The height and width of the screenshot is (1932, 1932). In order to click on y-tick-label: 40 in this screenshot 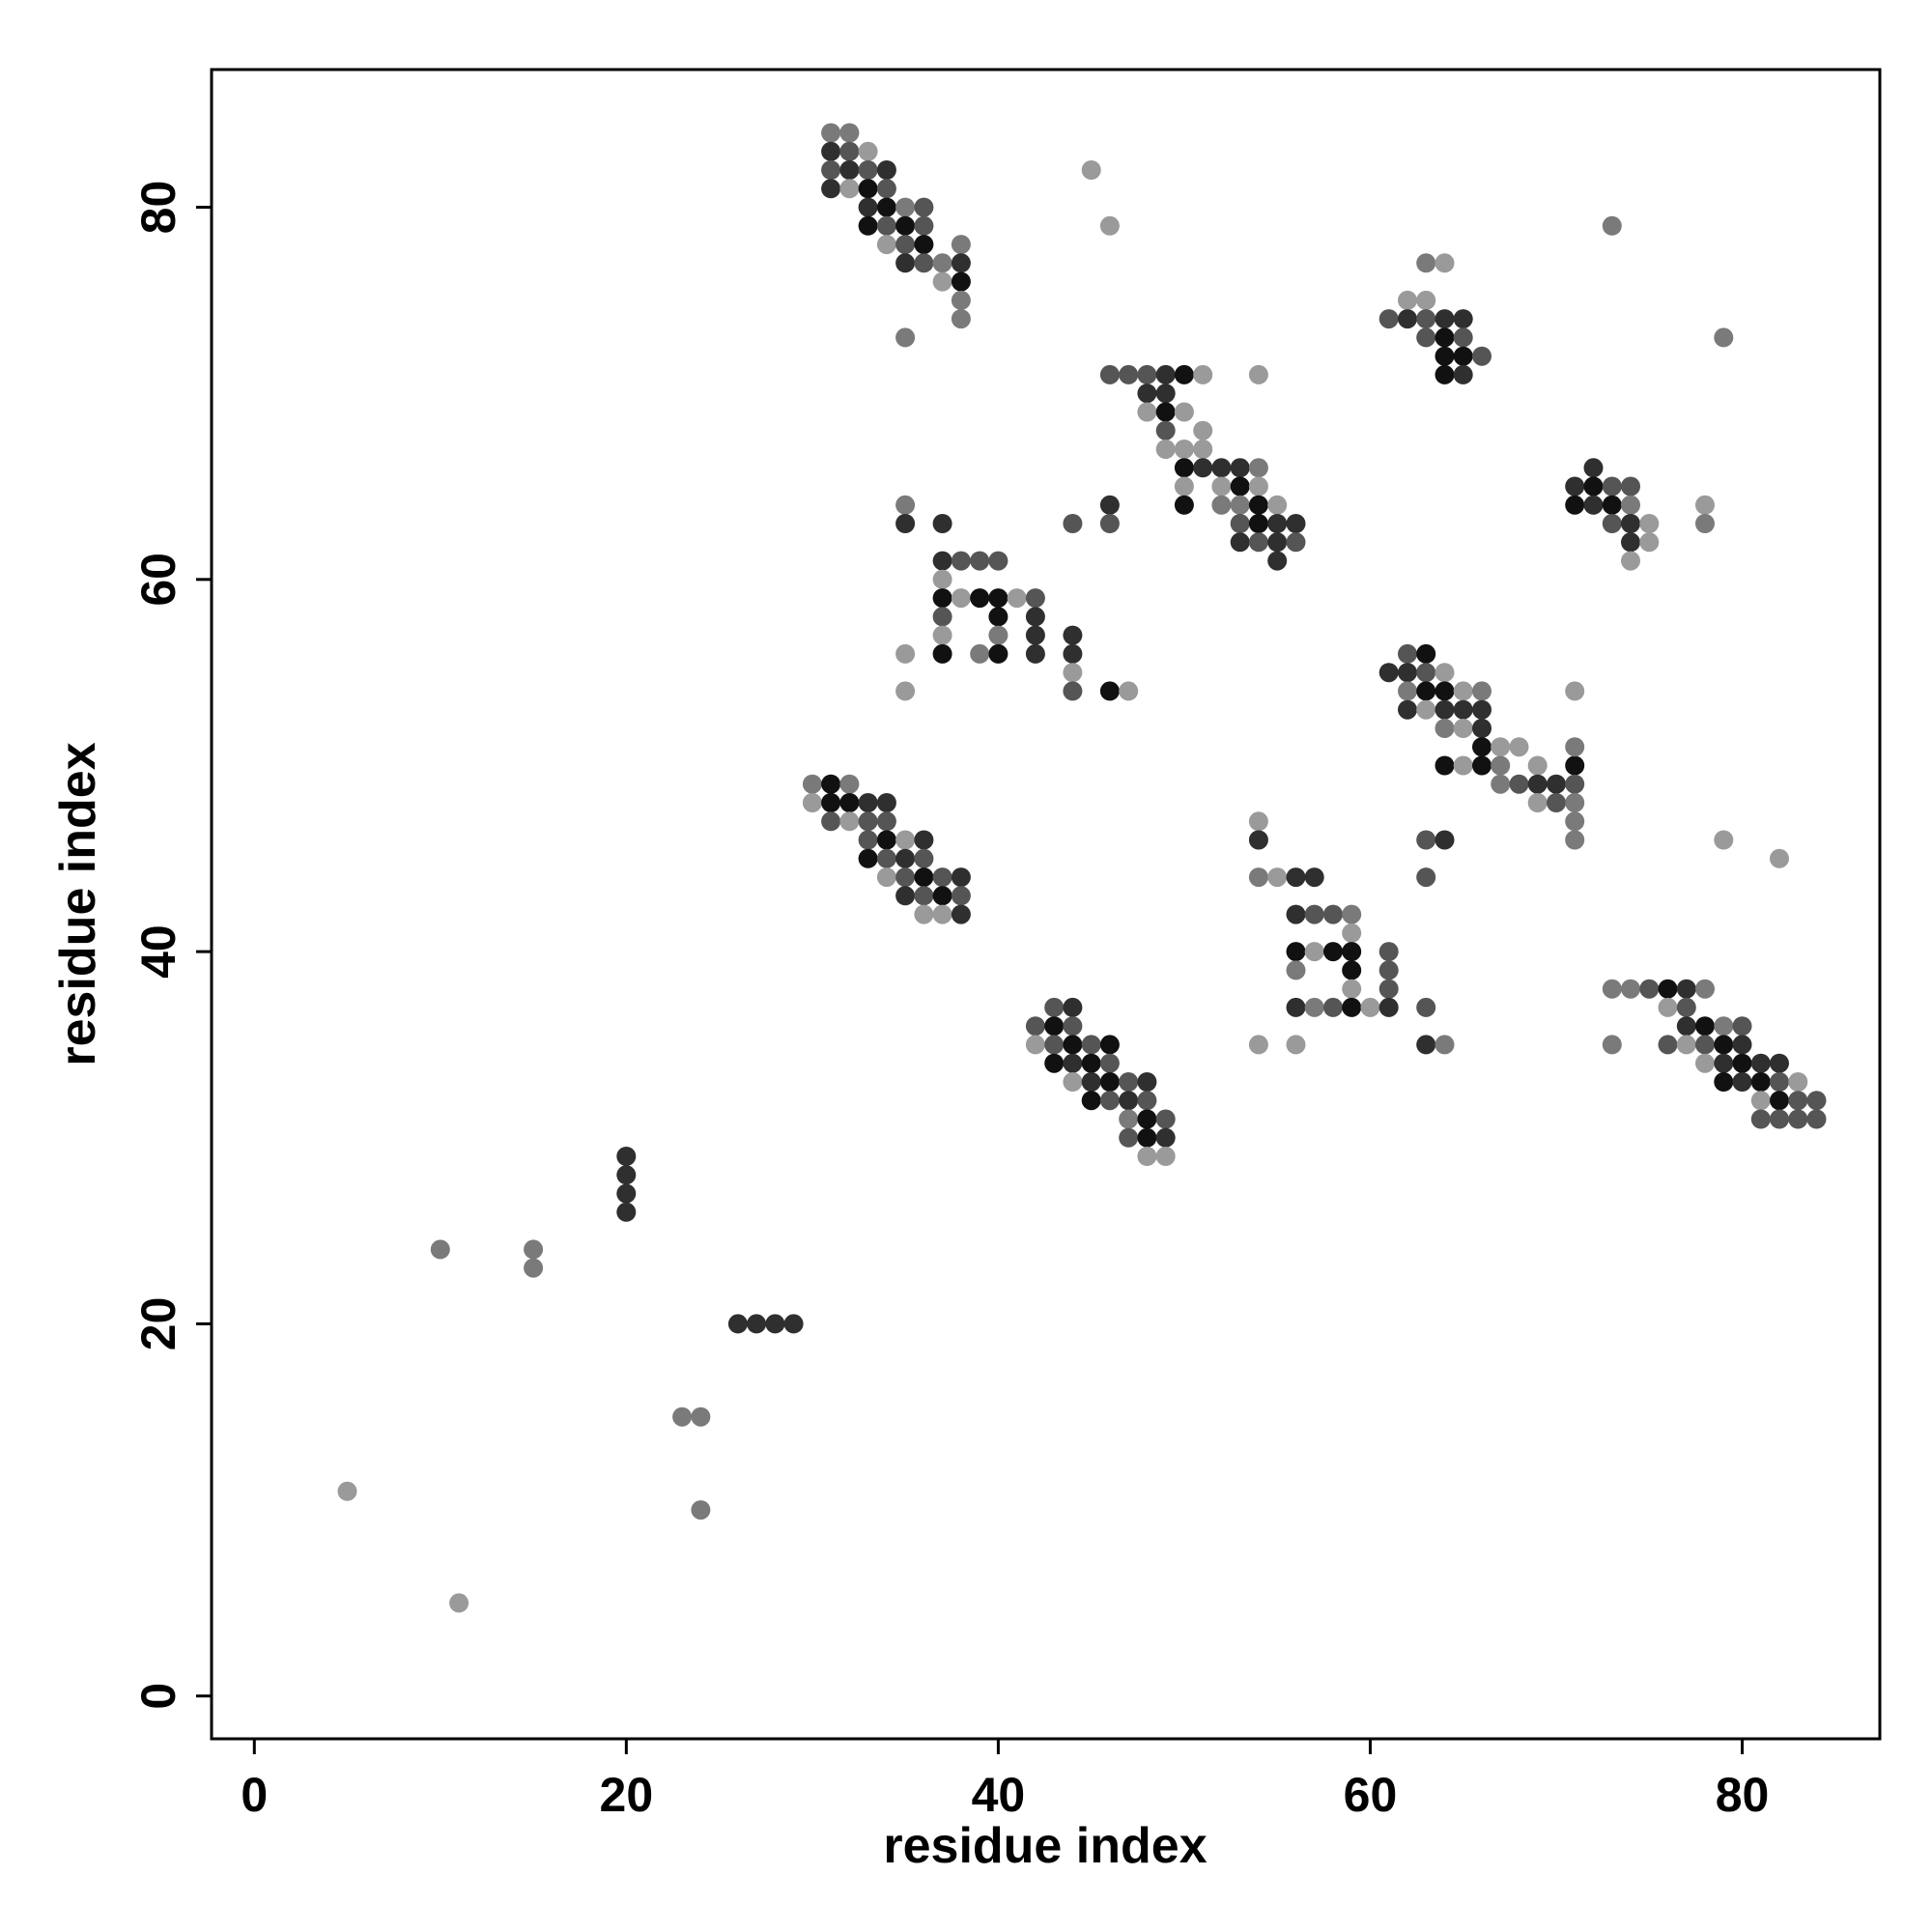, I will do `click(158, 951)`.